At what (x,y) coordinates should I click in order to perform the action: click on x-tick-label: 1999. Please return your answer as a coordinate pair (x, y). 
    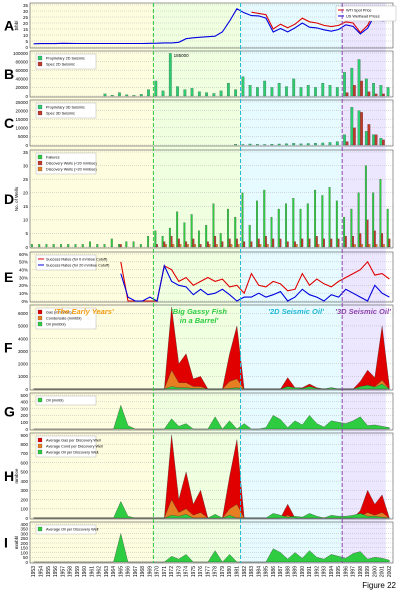
    Looking at the image, I should click on (368, 571).